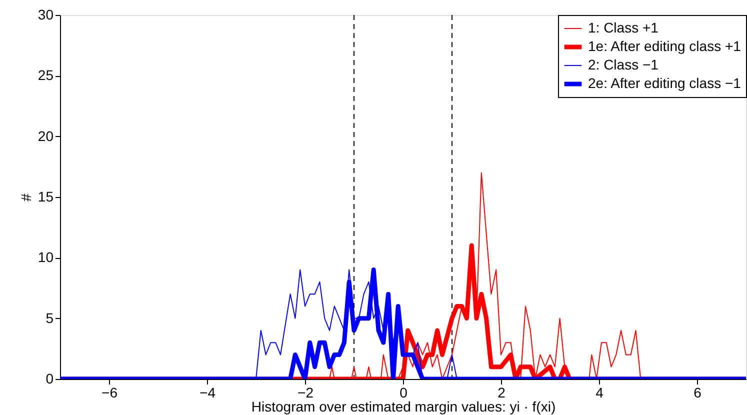 The width and height of the screenshot is (747, 415). I want to click on x-tick-label: −6, so click(110, 392).